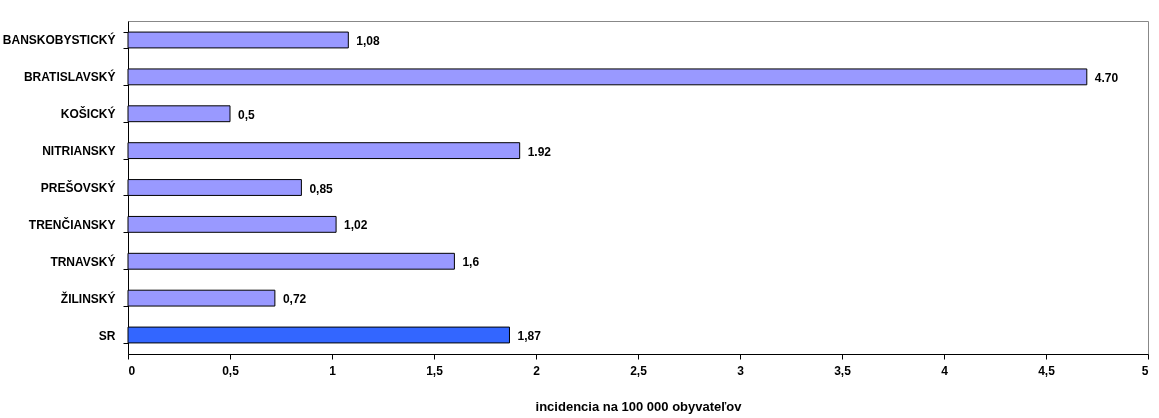 Image resolution: width=1159 pixels, height=418 pixels. What do you see at coordinates (88, 298) in the screenshot?
I see `y-tick-label: ŽILINSKÝ` at bounding box center [88, 298].